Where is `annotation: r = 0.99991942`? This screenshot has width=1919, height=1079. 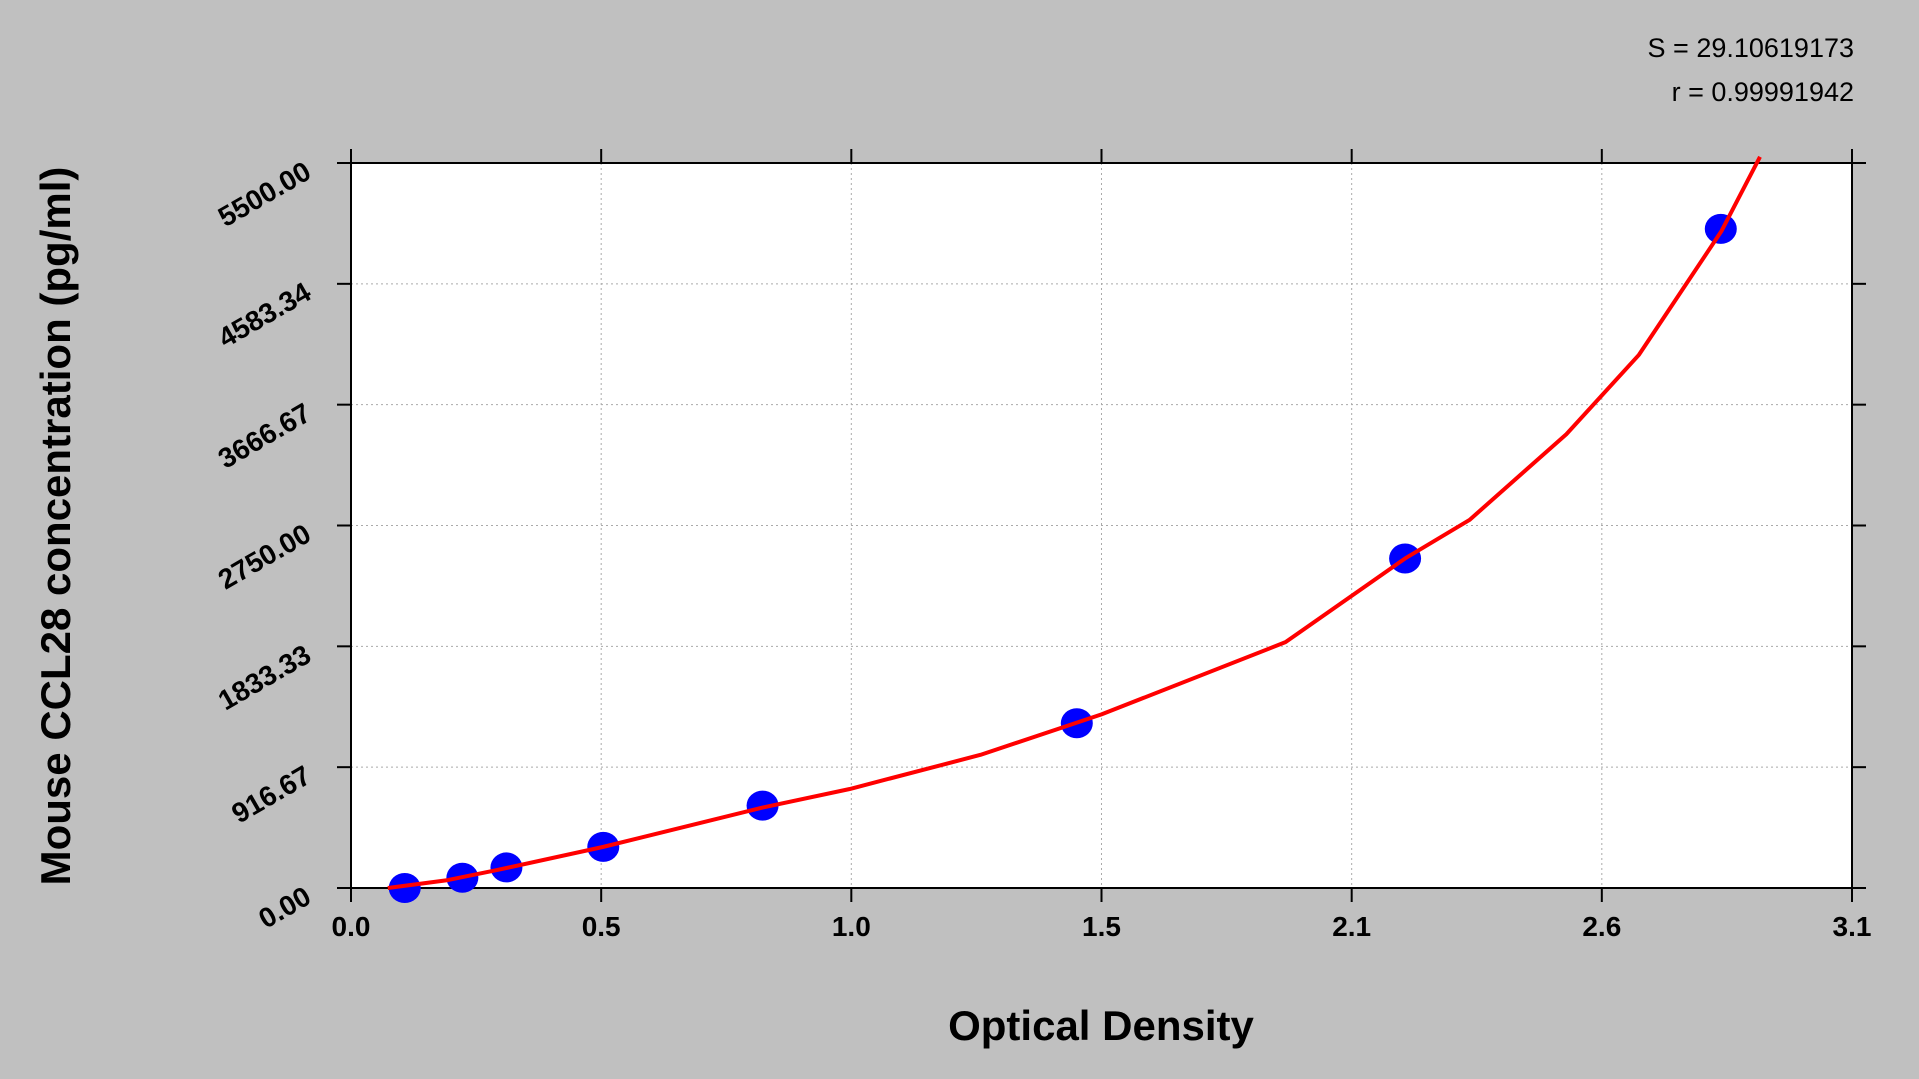 annotation: r = 0.99991942 is located at coordinates (1763, 92).